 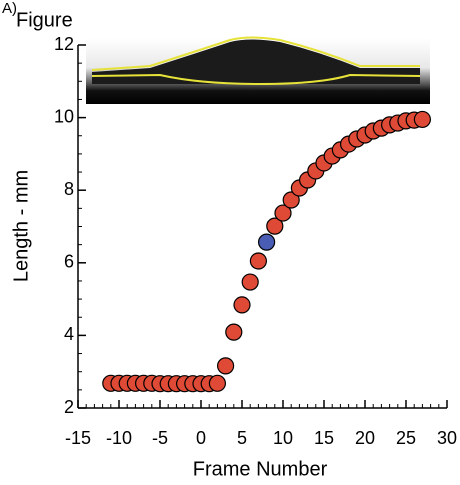 I want to click on chart-title: Figure, so click(x=44, y=20).